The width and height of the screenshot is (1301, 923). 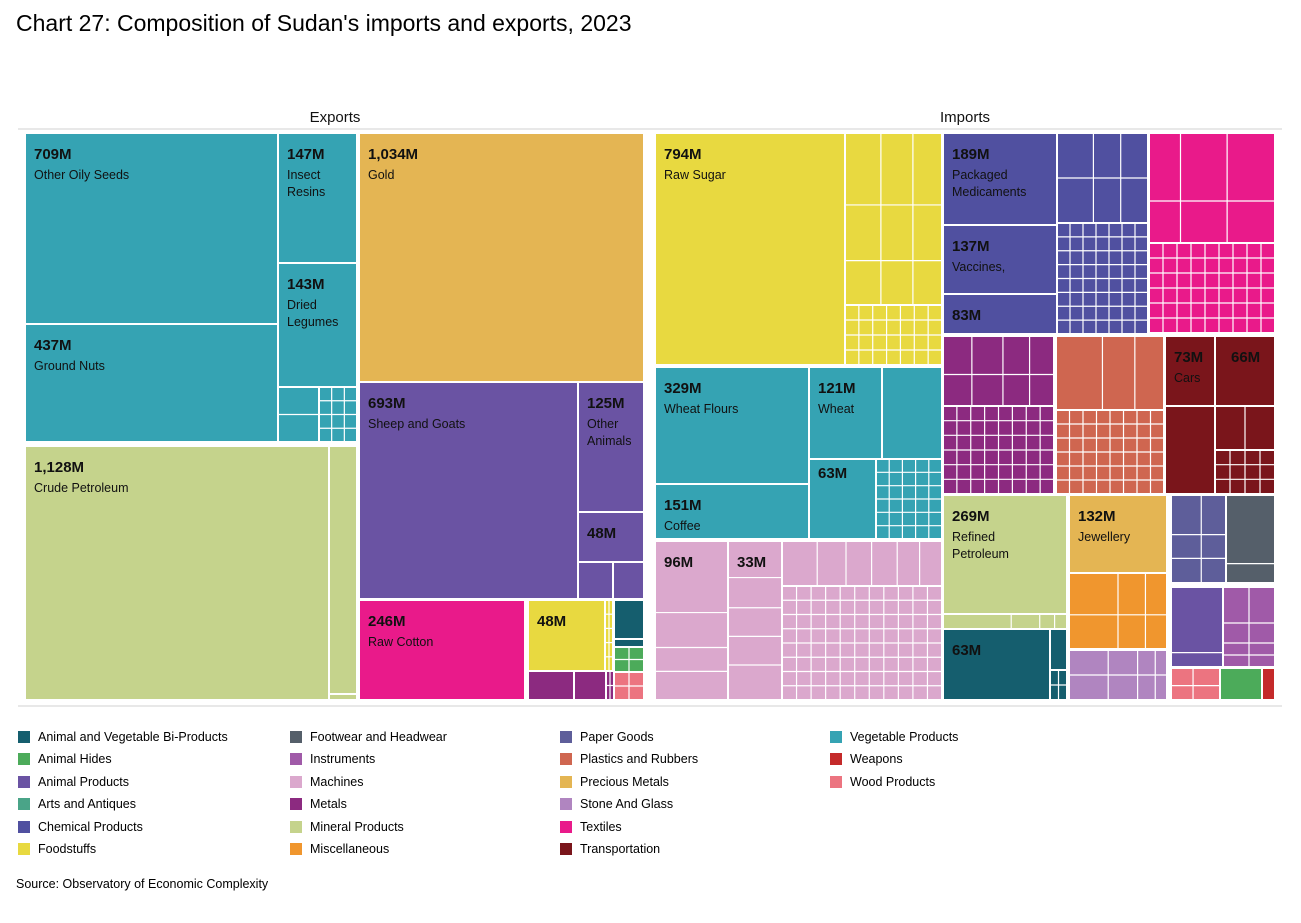 What do you see at coordinates (1241, 684) in the screenshot?
I see `block-hides-import` at bounding box center [1241, 684].